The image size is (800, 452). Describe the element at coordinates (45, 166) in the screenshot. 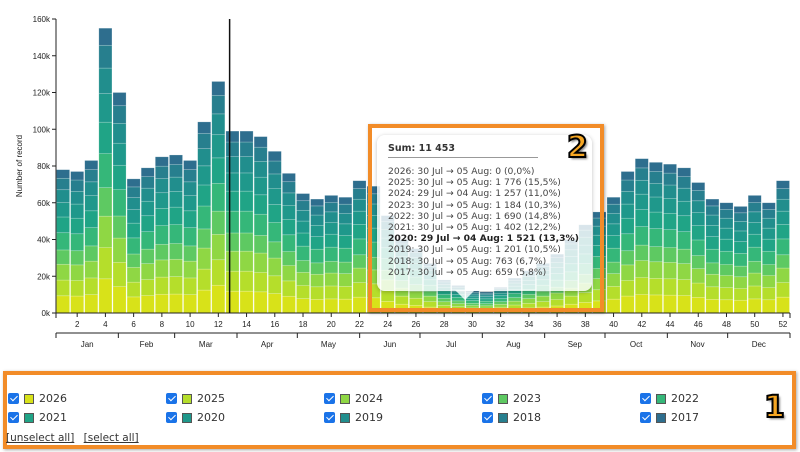

I see `y-axis: 0k 20k 40k 60k 80k 100k 120k 140k 160k` at that location.